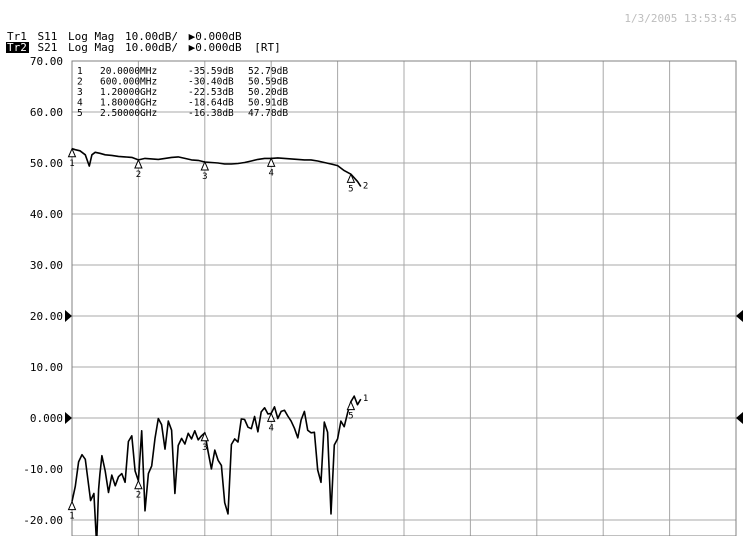 This screenshot has height=536, width=744. Describe the element at coordinates (80, 71) in the screenshot. I see `marker-table-num: 1` at that location.